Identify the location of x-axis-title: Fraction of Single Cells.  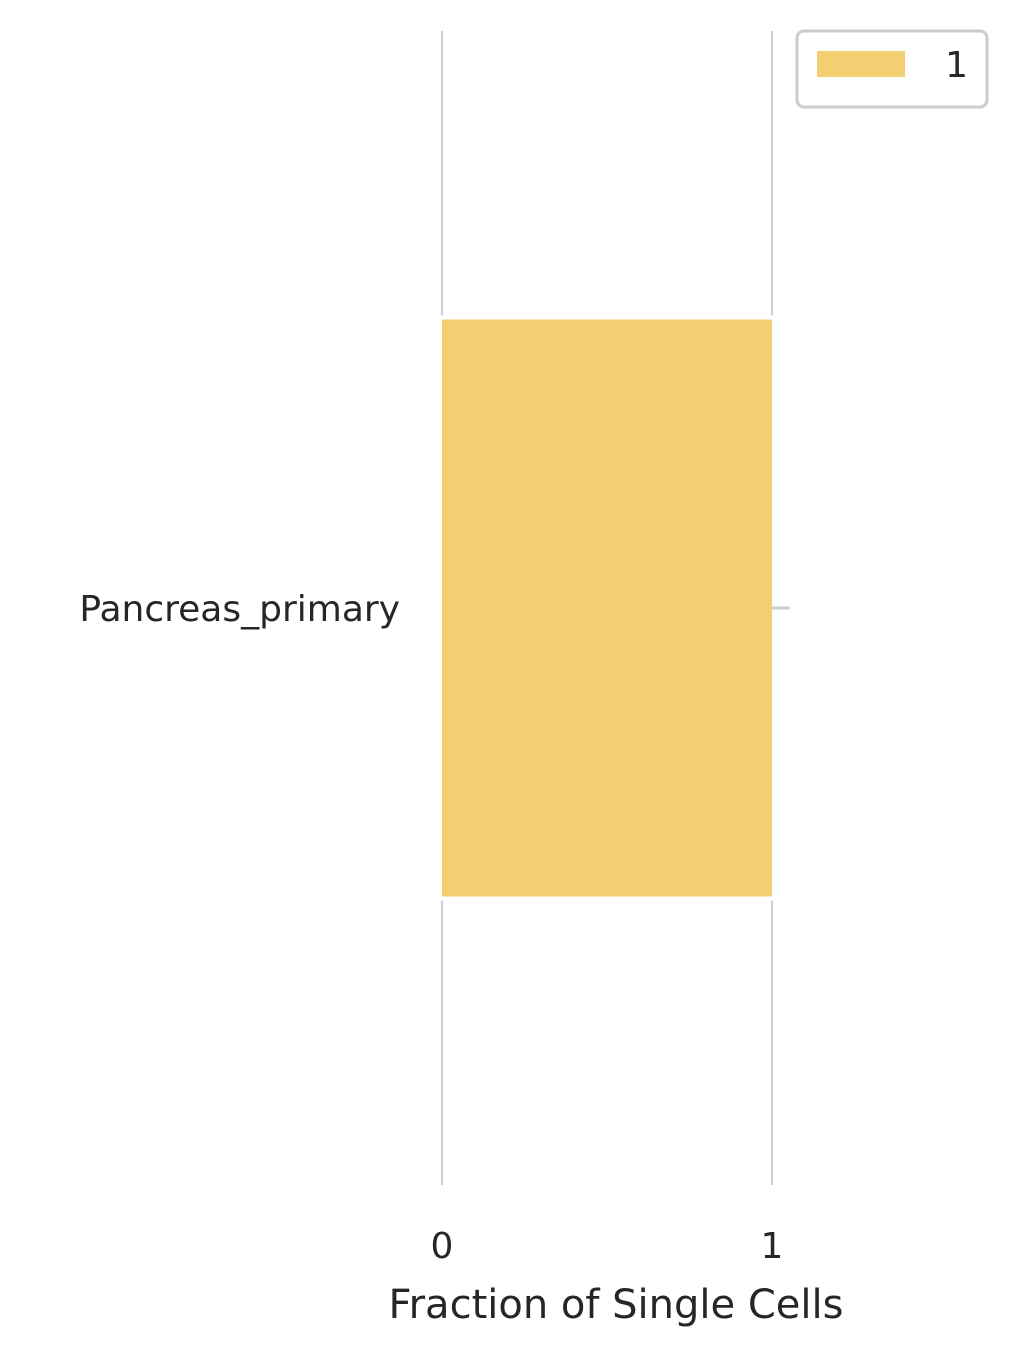
(616, 1305).